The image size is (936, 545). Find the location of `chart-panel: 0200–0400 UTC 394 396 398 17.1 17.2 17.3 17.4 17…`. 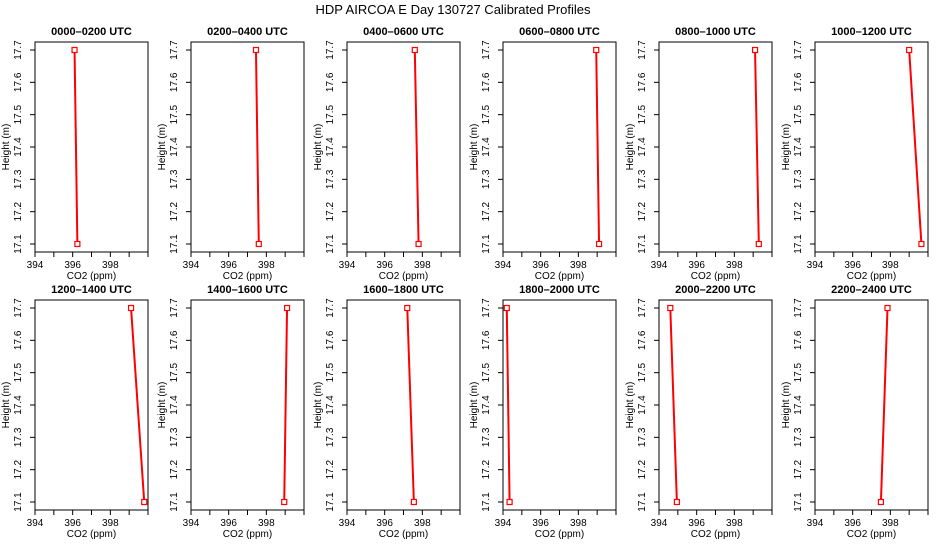

chart-panel: 0200–0400 UTC 394 396 398 17.1 17.2 17.3 17.4 17… is located at coordinates (231, 154).